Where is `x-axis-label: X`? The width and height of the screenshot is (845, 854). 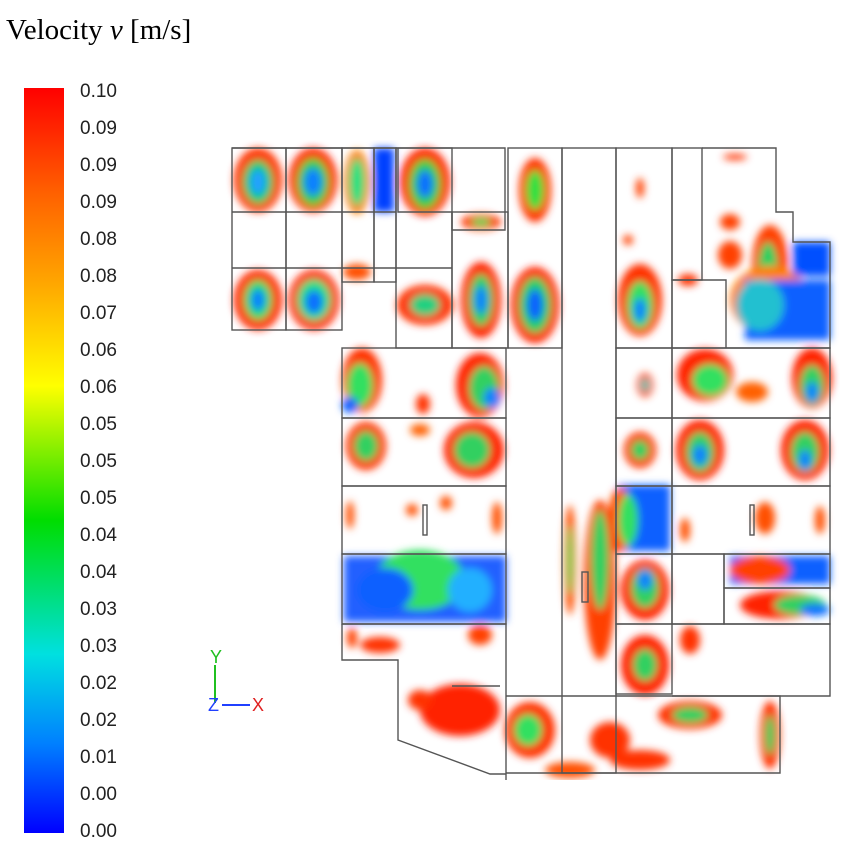
x-axis-label: X is located at coordinates (258, 705).